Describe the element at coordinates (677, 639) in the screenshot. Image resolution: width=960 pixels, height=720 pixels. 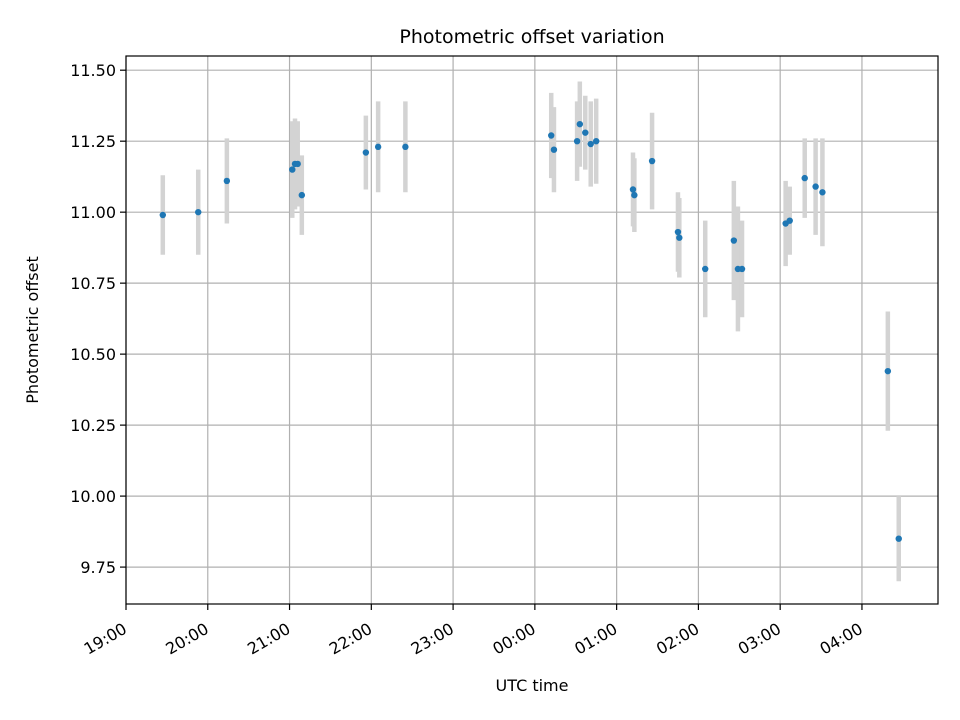
I see `x-tick-label: 02:00` at that location.